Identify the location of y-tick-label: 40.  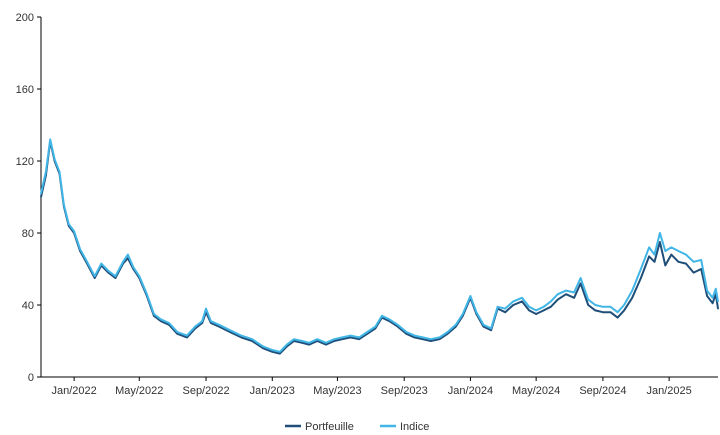
(28, 306).